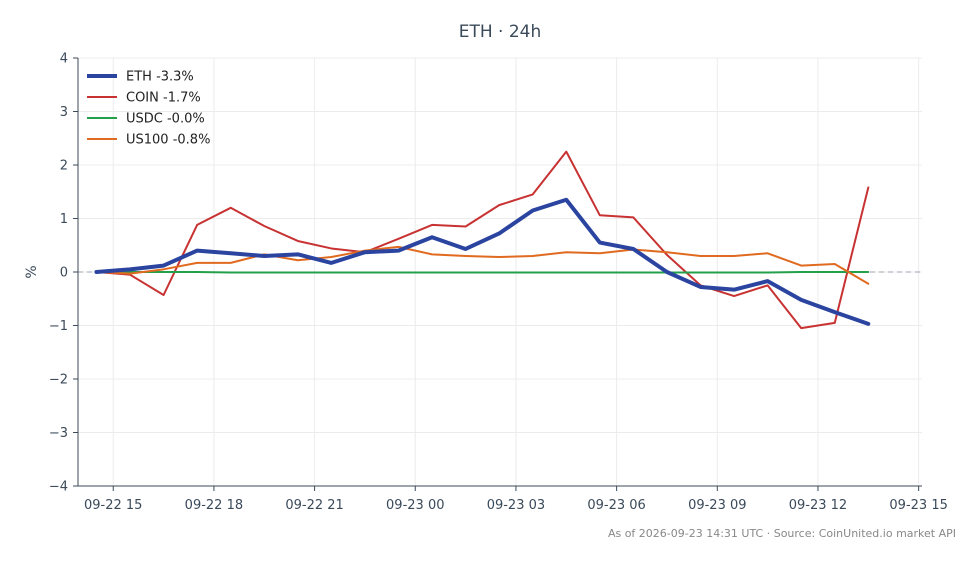  I want to click on y-tick-label: −3, so click(58, 433).